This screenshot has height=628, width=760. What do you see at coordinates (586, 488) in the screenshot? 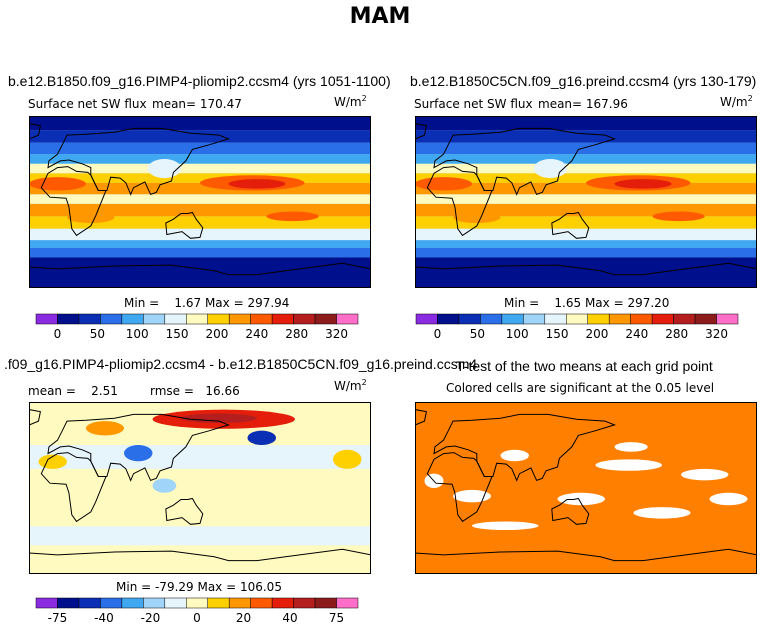
I see `panel4-map-background` at bounding box center [586, 488].